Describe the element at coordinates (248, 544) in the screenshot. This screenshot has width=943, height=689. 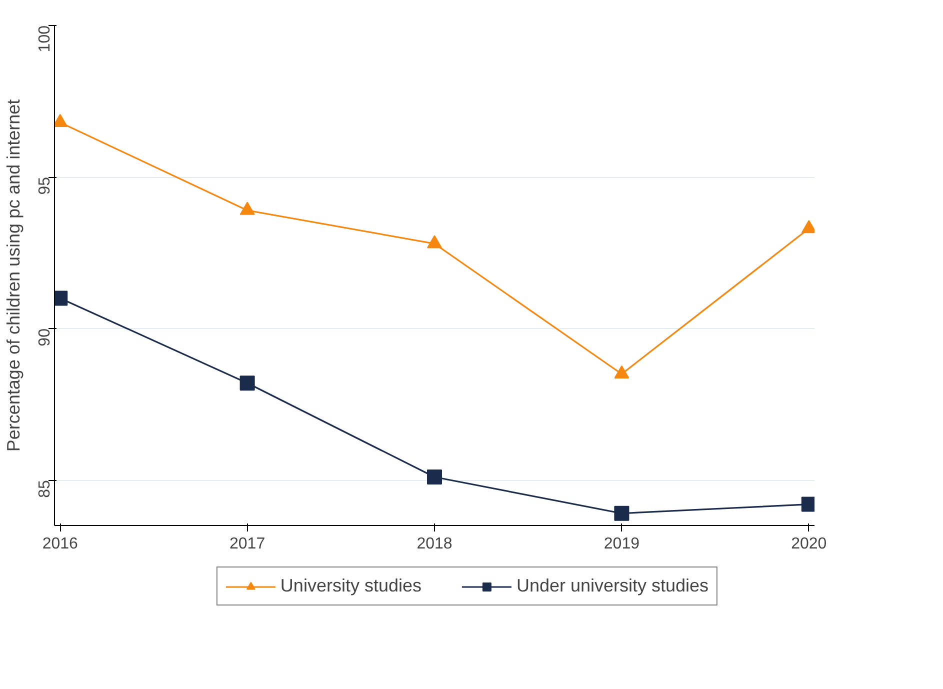
I see `x-tick-label: 2017` at that location.